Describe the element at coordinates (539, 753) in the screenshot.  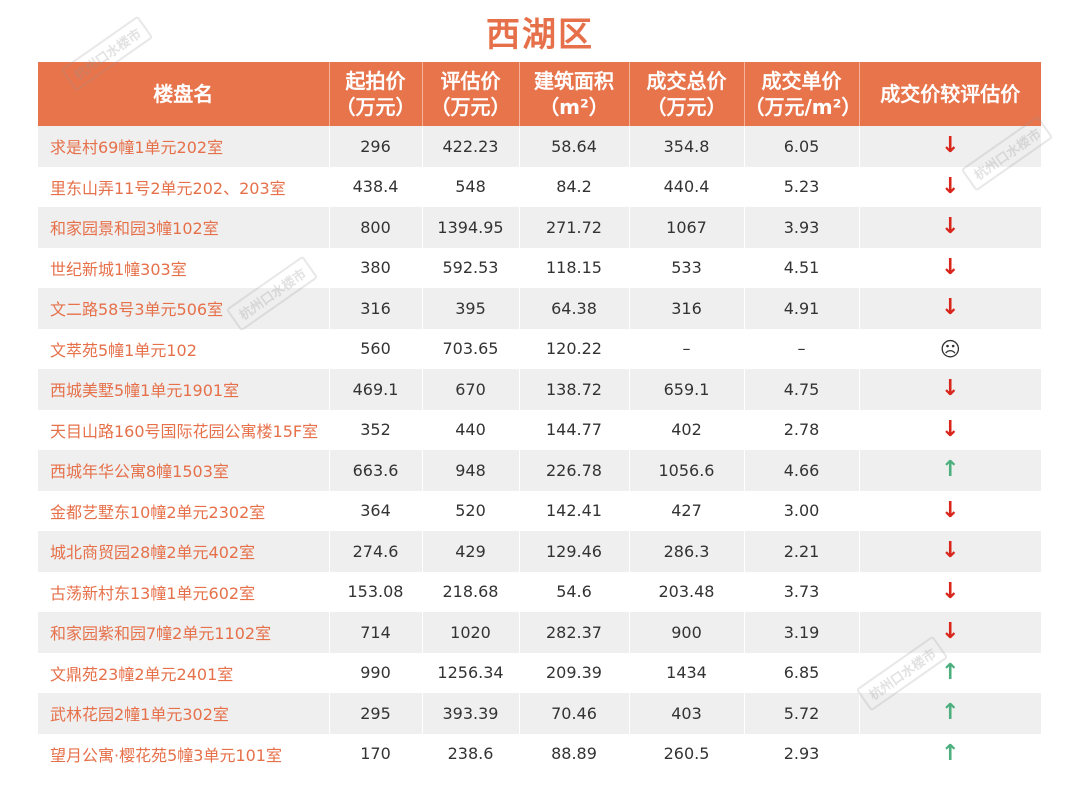
I see `table-row: 望月公寓·樱花苑5幢3单元101室 170 238.6 88.89 260.5 2.93 ↑` at that location.